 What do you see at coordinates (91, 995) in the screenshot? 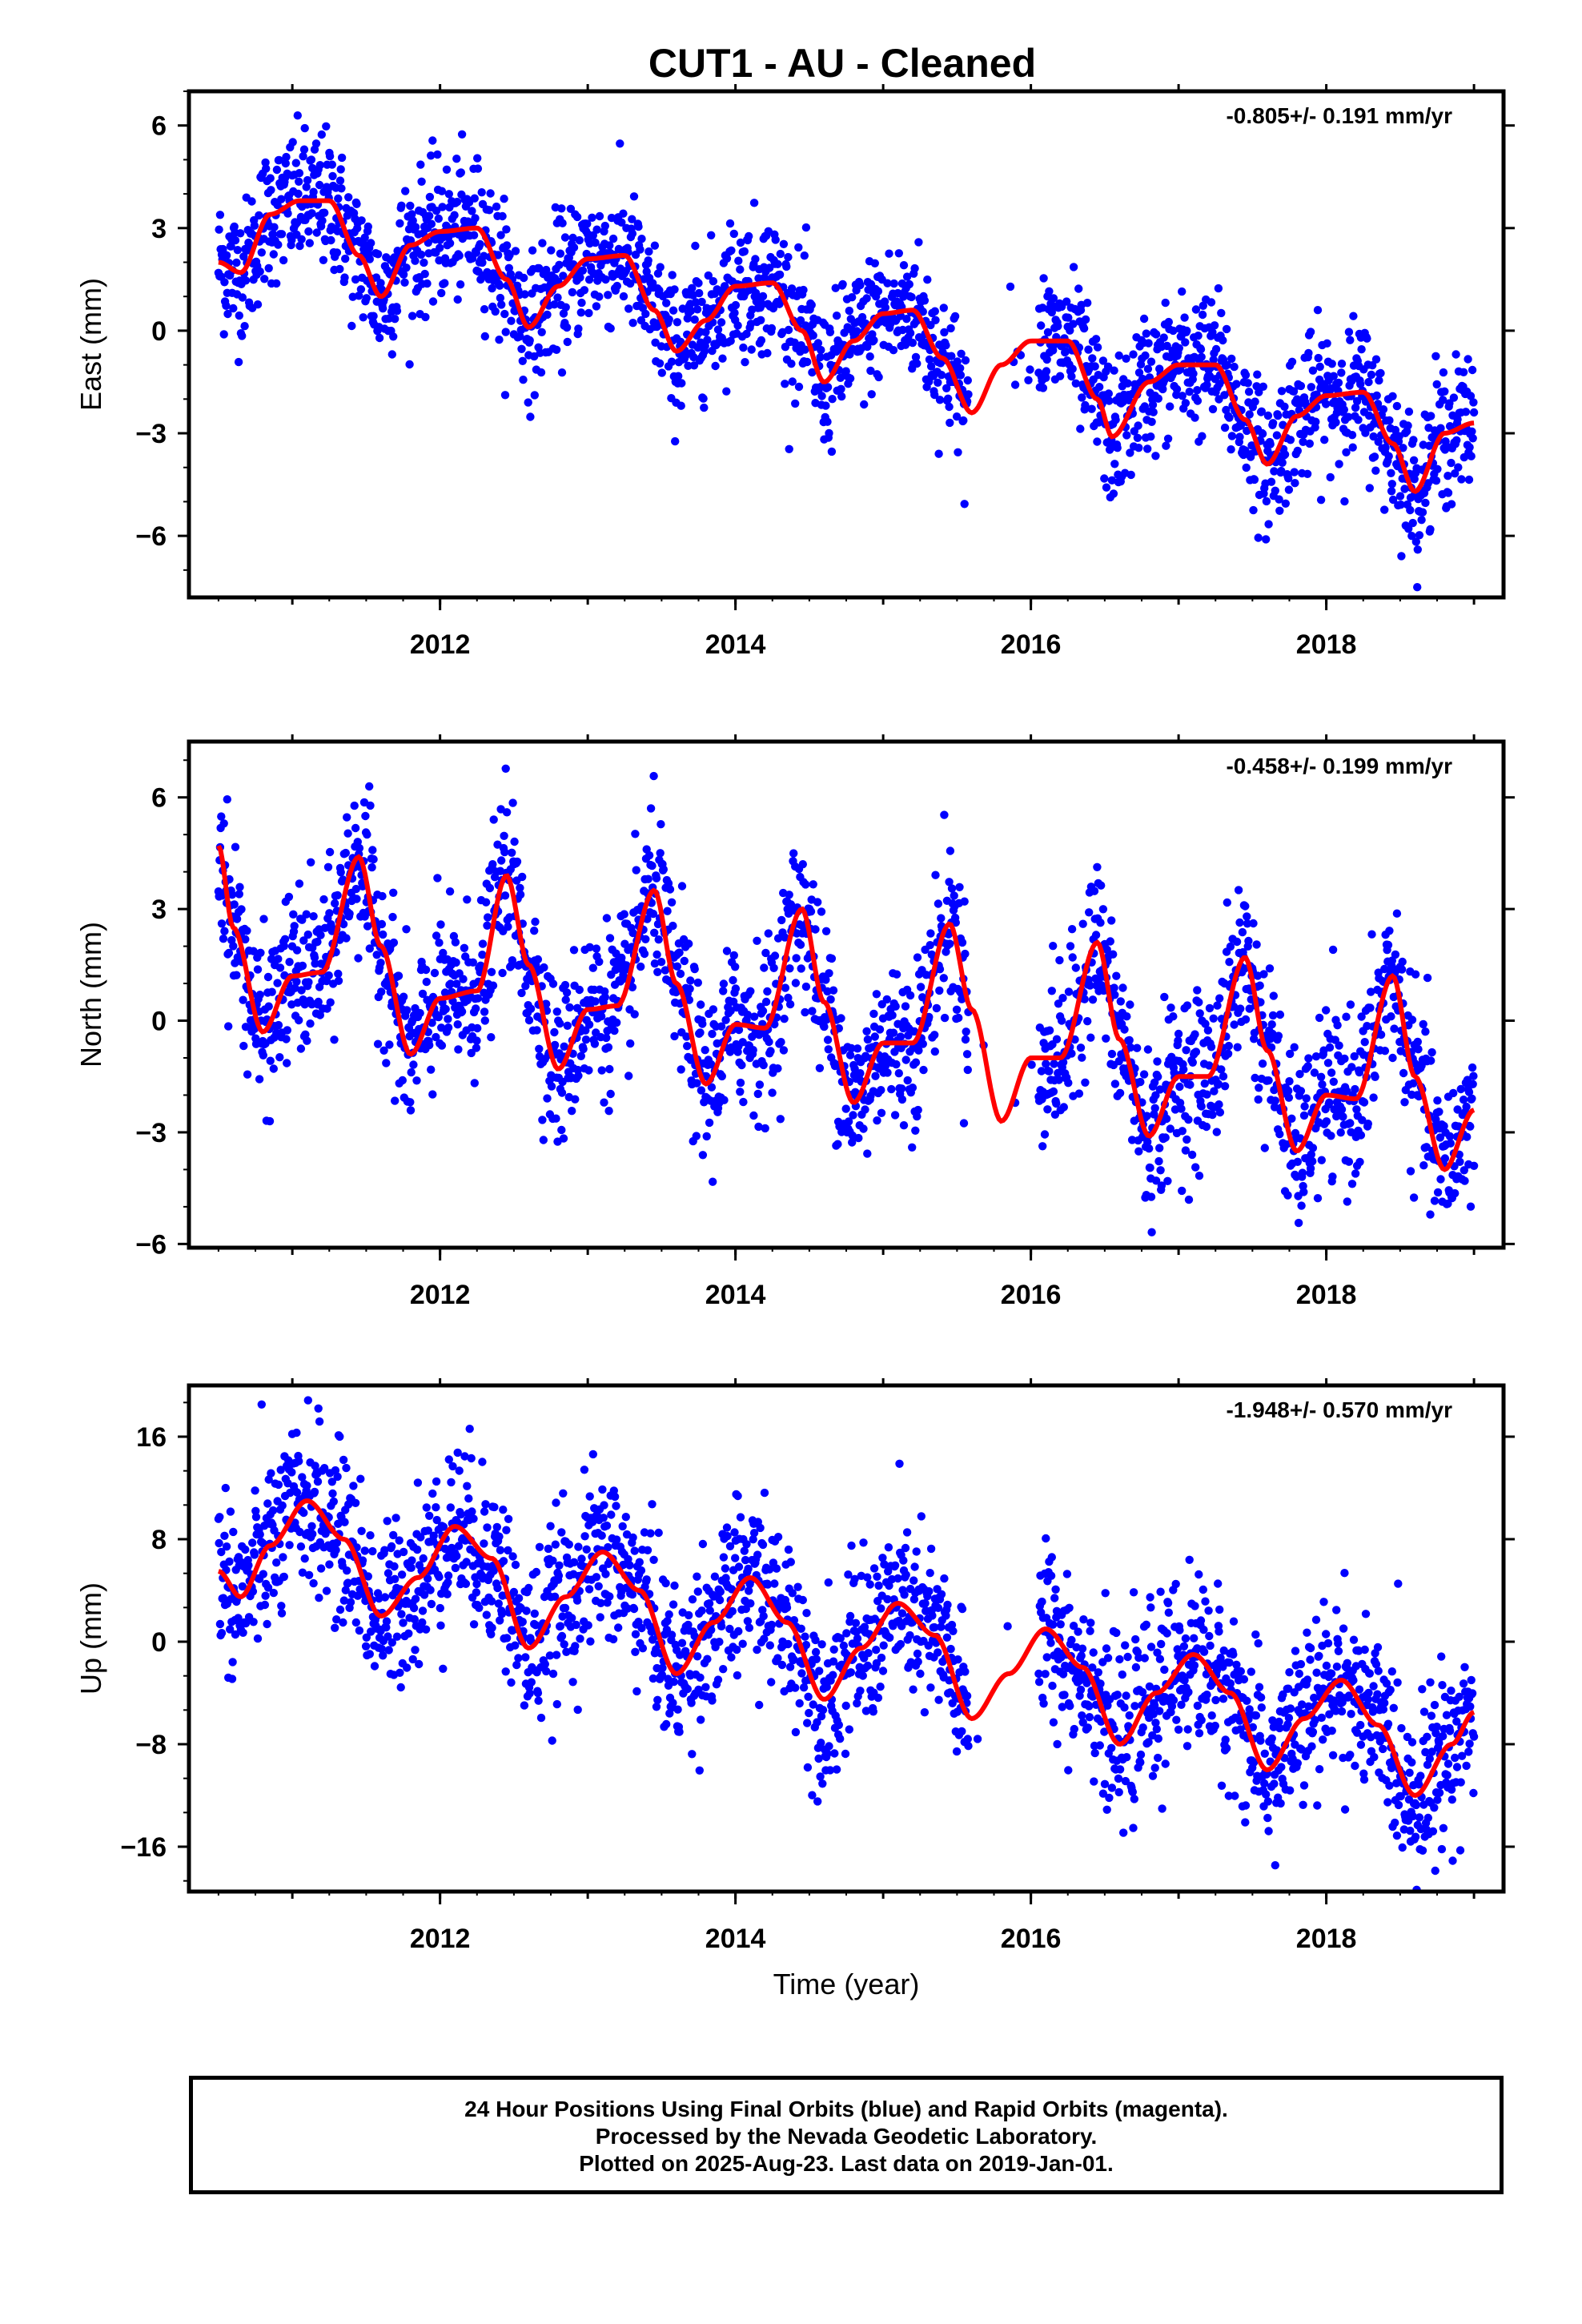
I see `y-axis-label: North (mm)` at bounding box center [91, 995].